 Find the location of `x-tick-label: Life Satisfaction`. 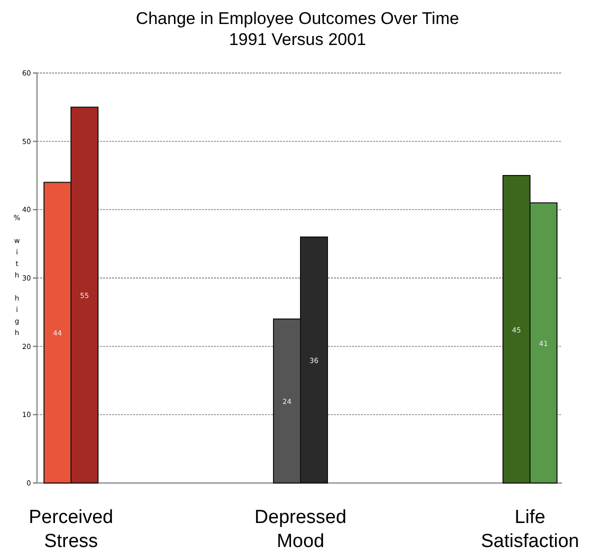

x-tick-label: Life Satisfaction is located at coordinates (530, 529).